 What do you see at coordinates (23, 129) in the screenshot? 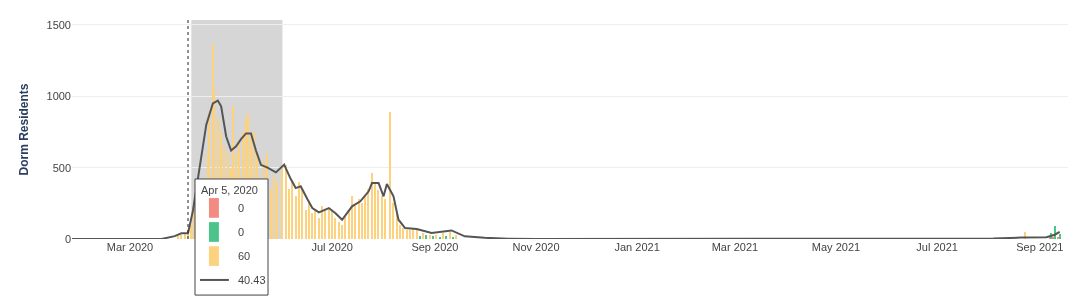
I see `y-axis-title: Dorm Residents` at bounding box center [23, 129].